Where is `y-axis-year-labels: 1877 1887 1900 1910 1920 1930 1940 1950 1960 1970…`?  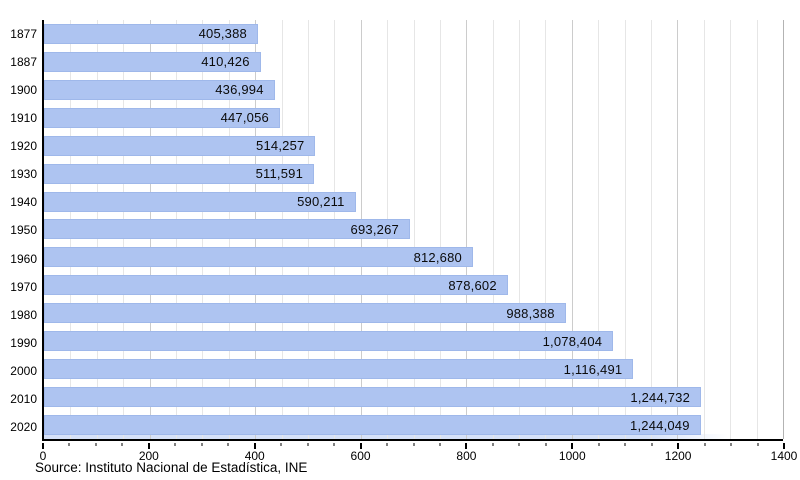 y-axis-year-labels: 1877 1887 1900 1910 1920 1930 1940 1950 1960 1970… is located at coordinates (18, 230).